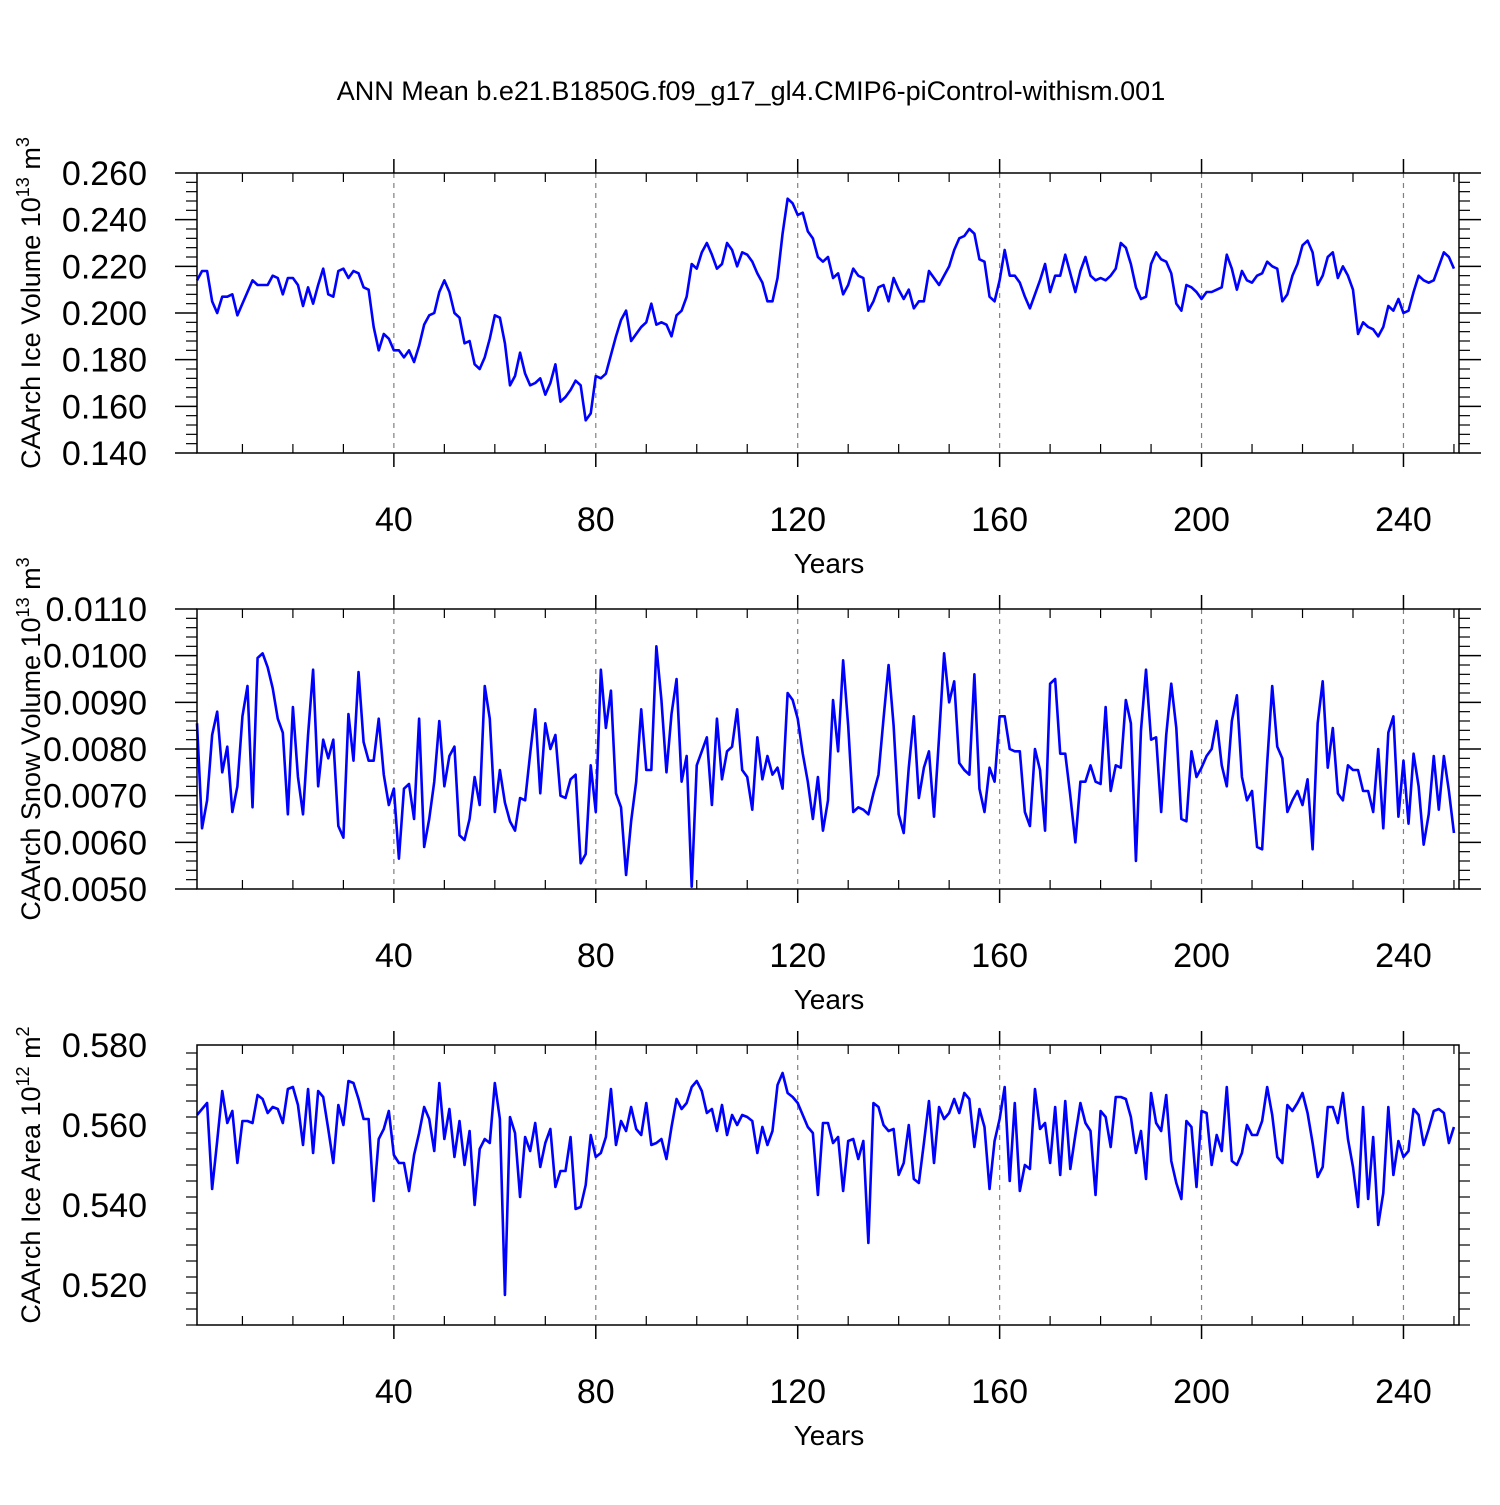 The image size is (1500, 1505). Describe the element at coordinates (104, 174) in the screenshot. I see `y-tick-label: 0.260` at that location.